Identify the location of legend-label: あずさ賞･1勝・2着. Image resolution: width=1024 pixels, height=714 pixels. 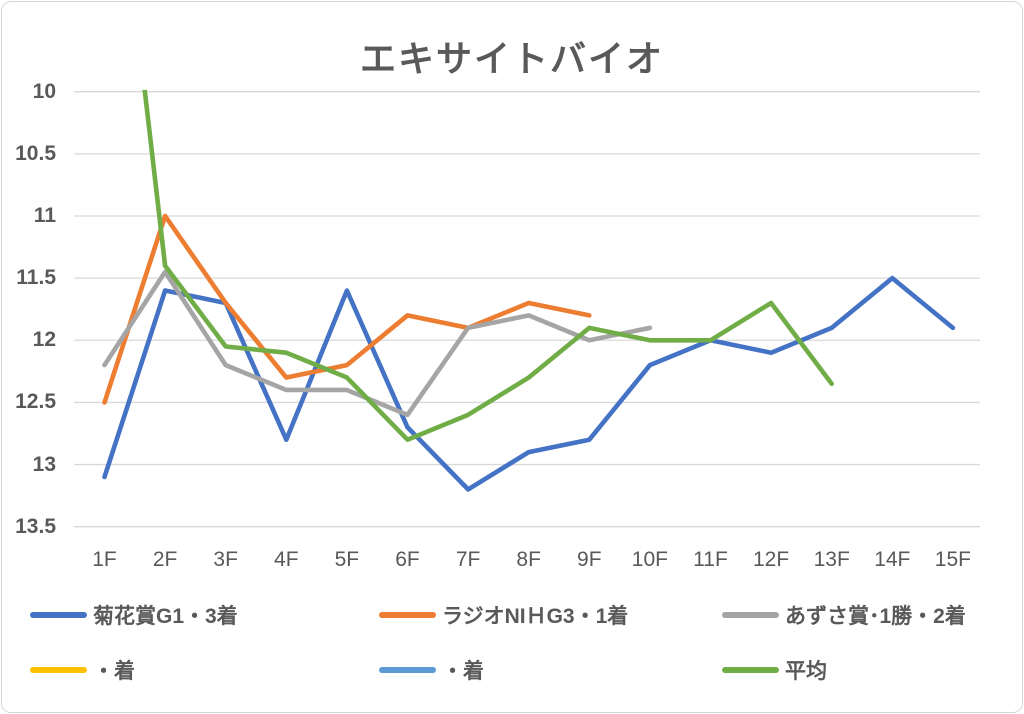
(875, 616).